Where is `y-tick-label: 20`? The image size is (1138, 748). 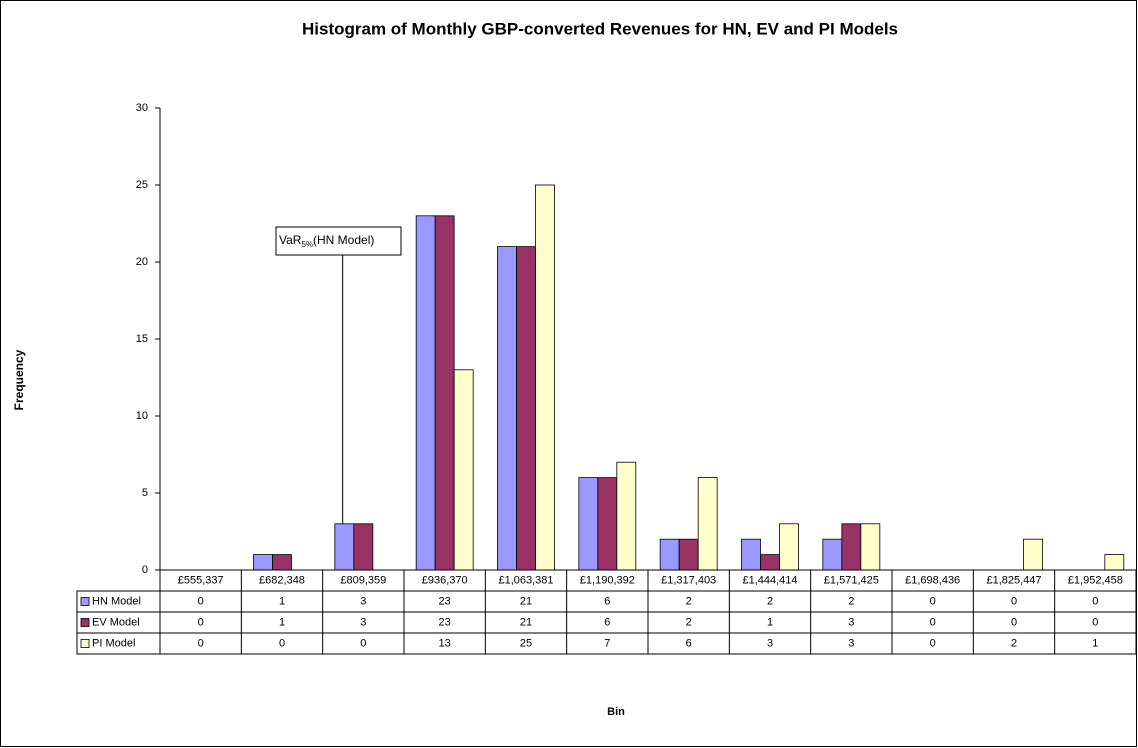
y-tick-label: 20 is located at coordinates (142, 262).